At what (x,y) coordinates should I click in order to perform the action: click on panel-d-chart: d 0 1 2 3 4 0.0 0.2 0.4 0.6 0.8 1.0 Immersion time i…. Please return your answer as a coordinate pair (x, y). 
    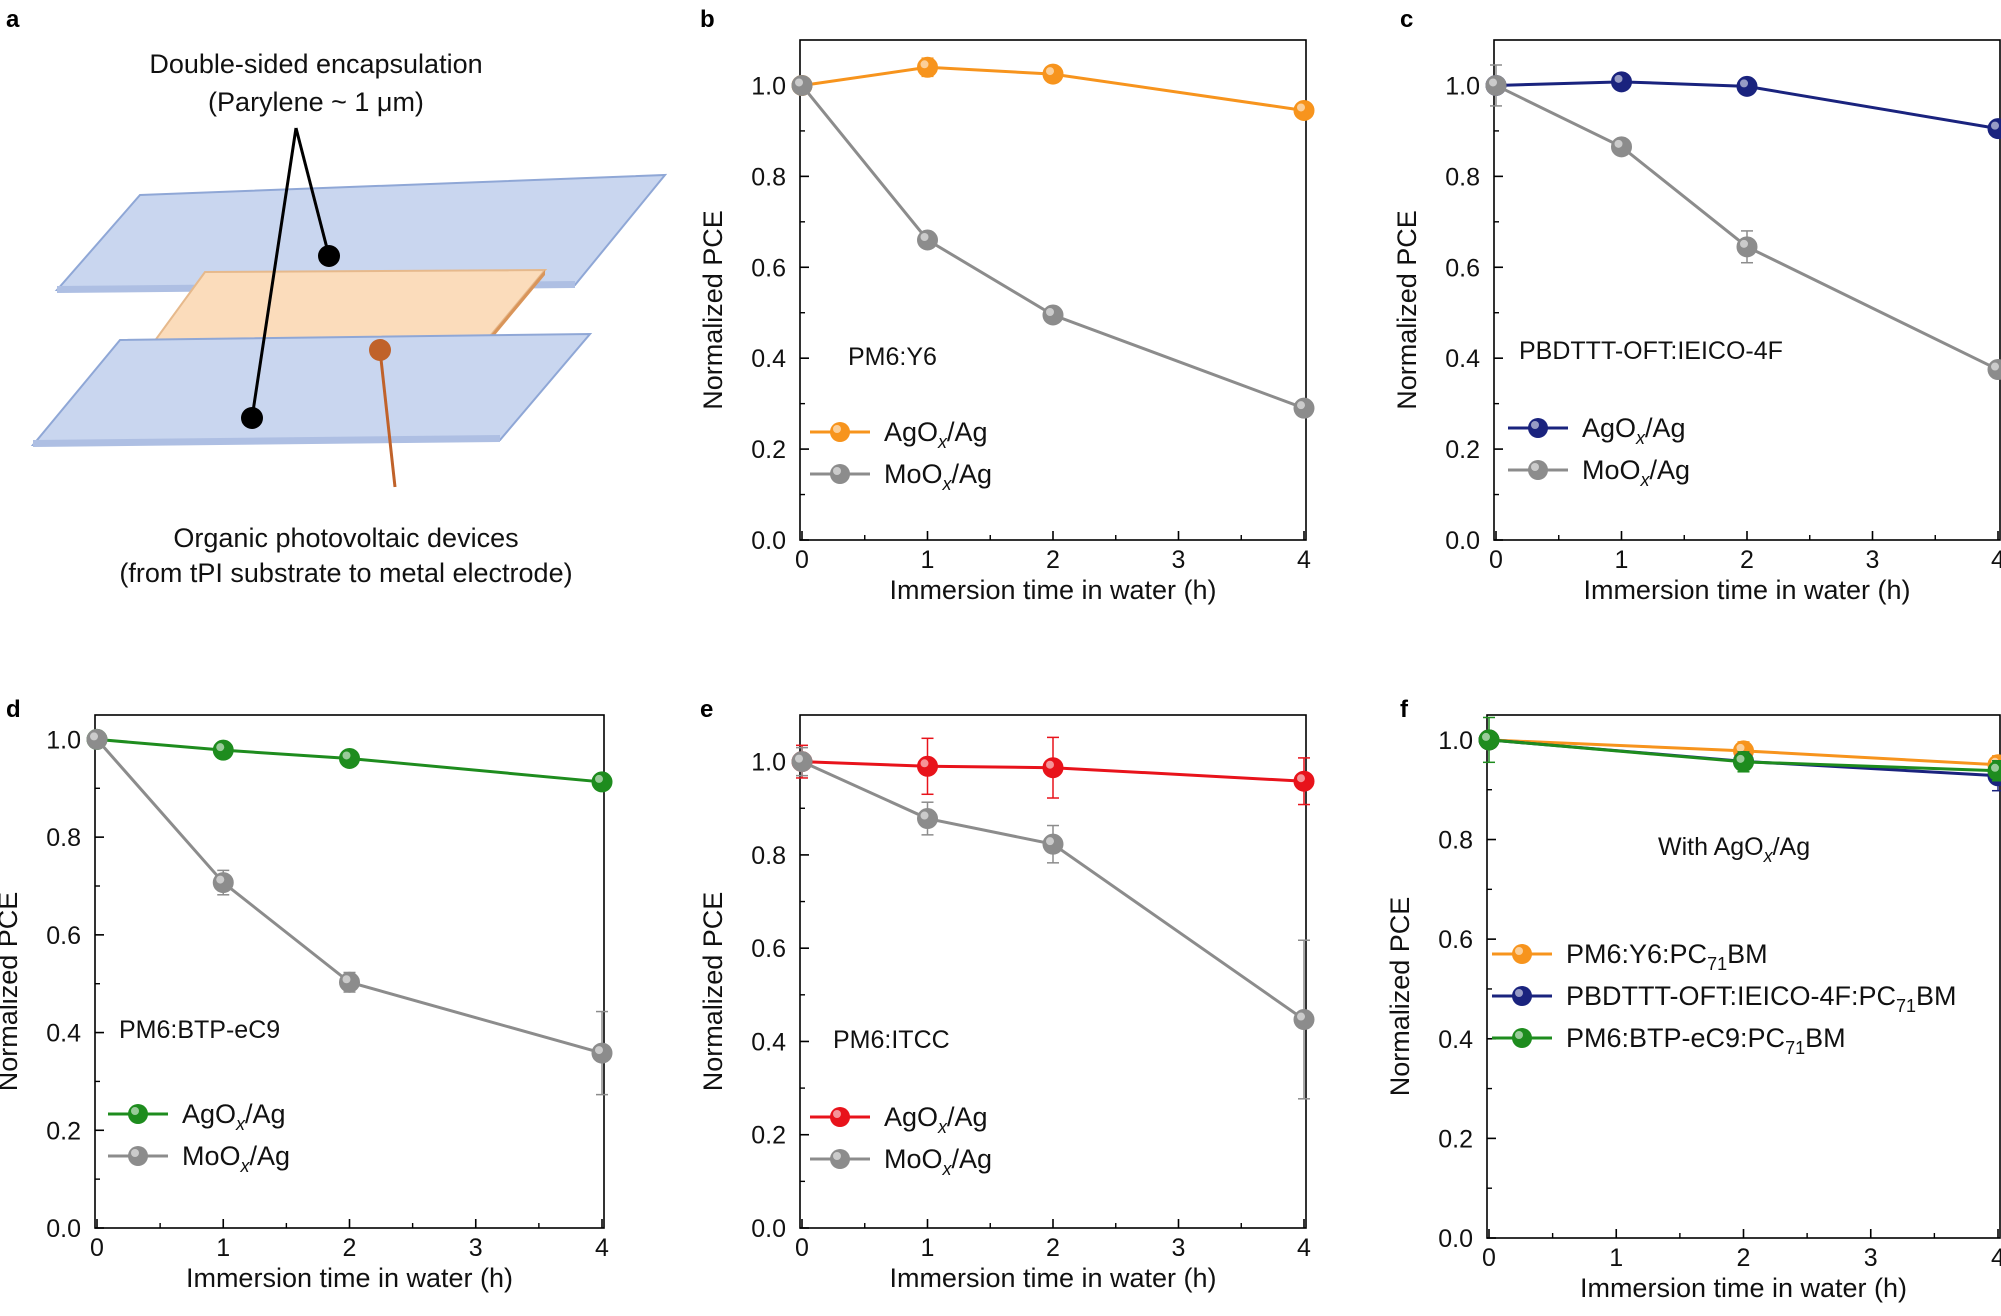
    Looking at the image, I should click on (306, 994).